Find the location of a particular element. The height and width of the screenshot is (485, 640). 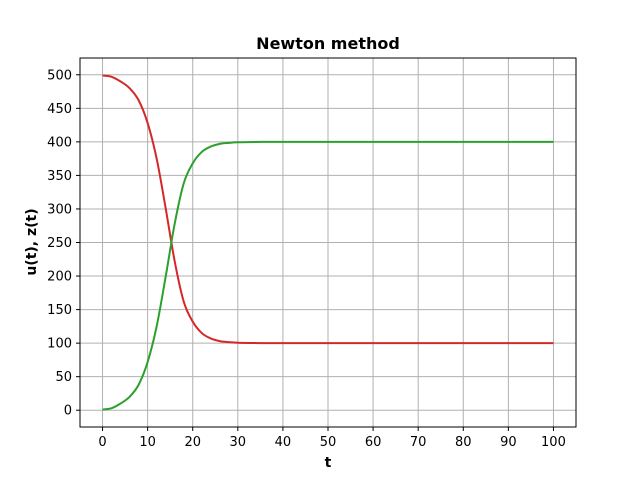

x-tick-label: 30 is located at coordinates (238, 442).